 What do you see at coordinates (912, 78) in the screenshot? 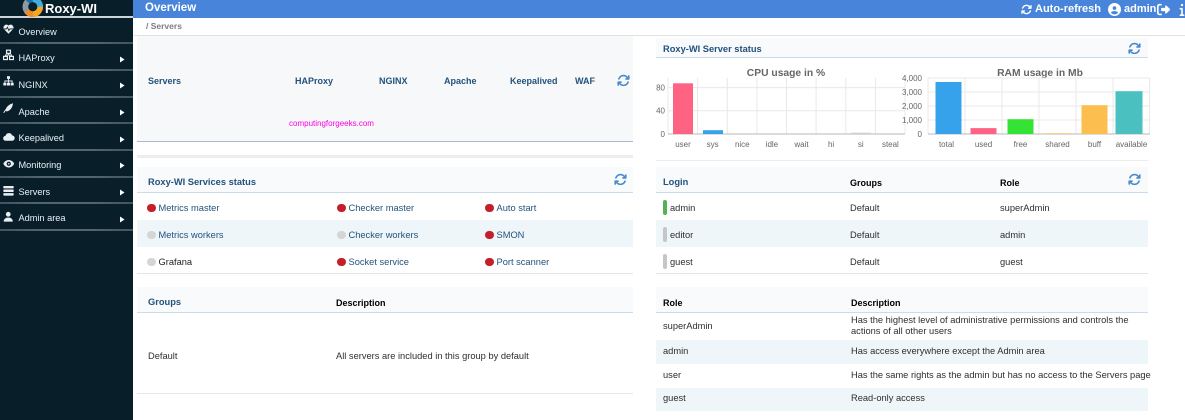
I see `svg-text: 4,000` at bounding box center [912, 78].